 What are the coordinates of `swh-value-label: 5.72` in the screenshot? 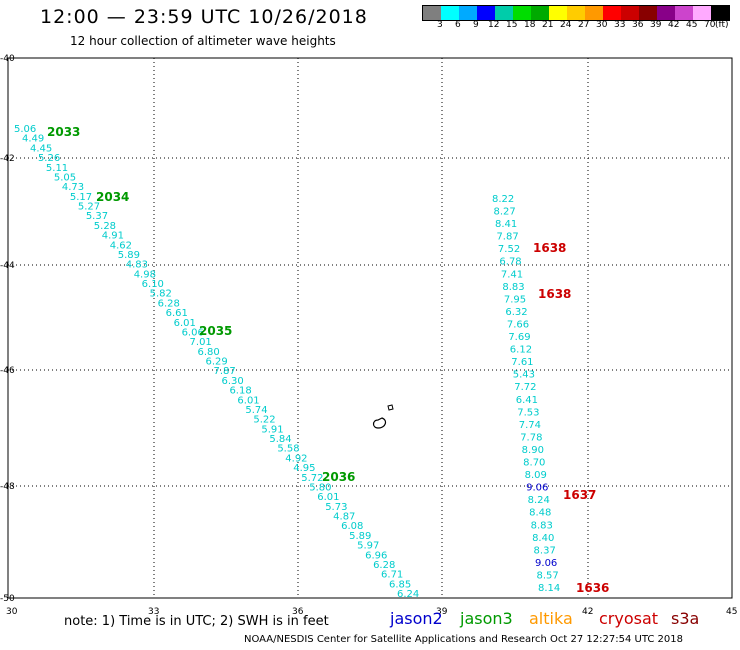 It's located at (312, 478).